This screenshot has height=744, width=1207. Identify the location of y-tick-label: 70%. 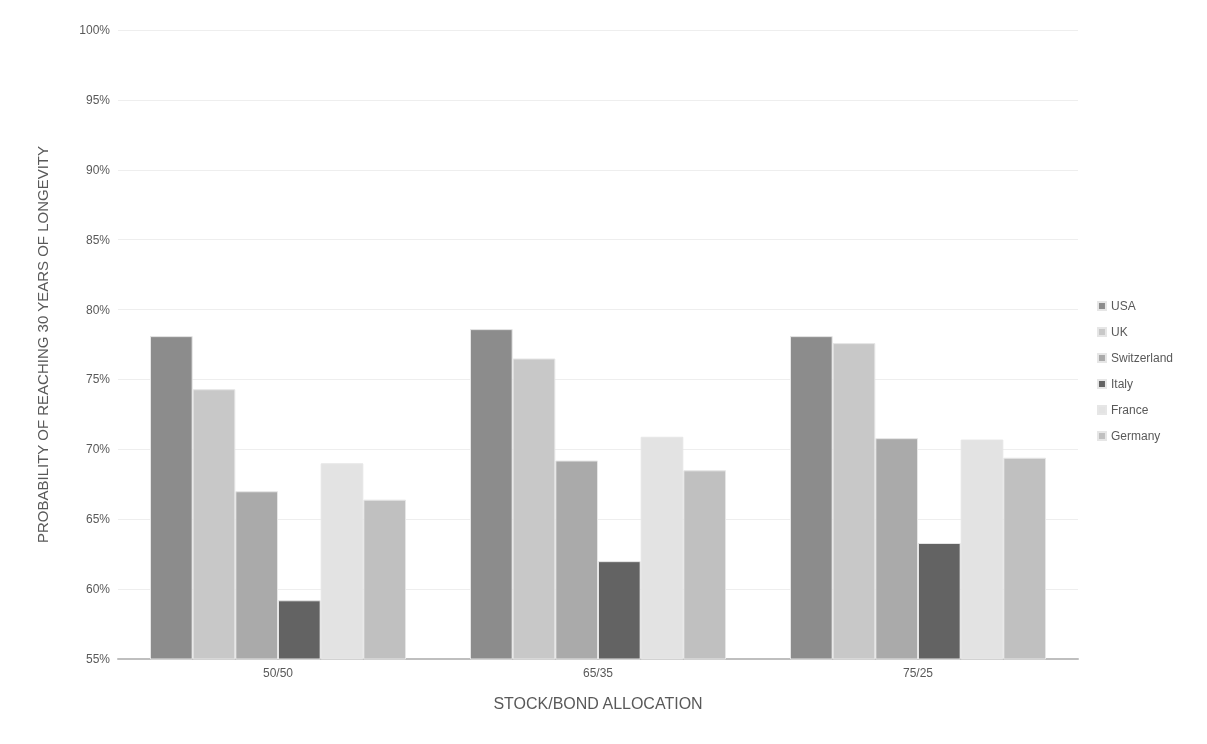
(98, 449).